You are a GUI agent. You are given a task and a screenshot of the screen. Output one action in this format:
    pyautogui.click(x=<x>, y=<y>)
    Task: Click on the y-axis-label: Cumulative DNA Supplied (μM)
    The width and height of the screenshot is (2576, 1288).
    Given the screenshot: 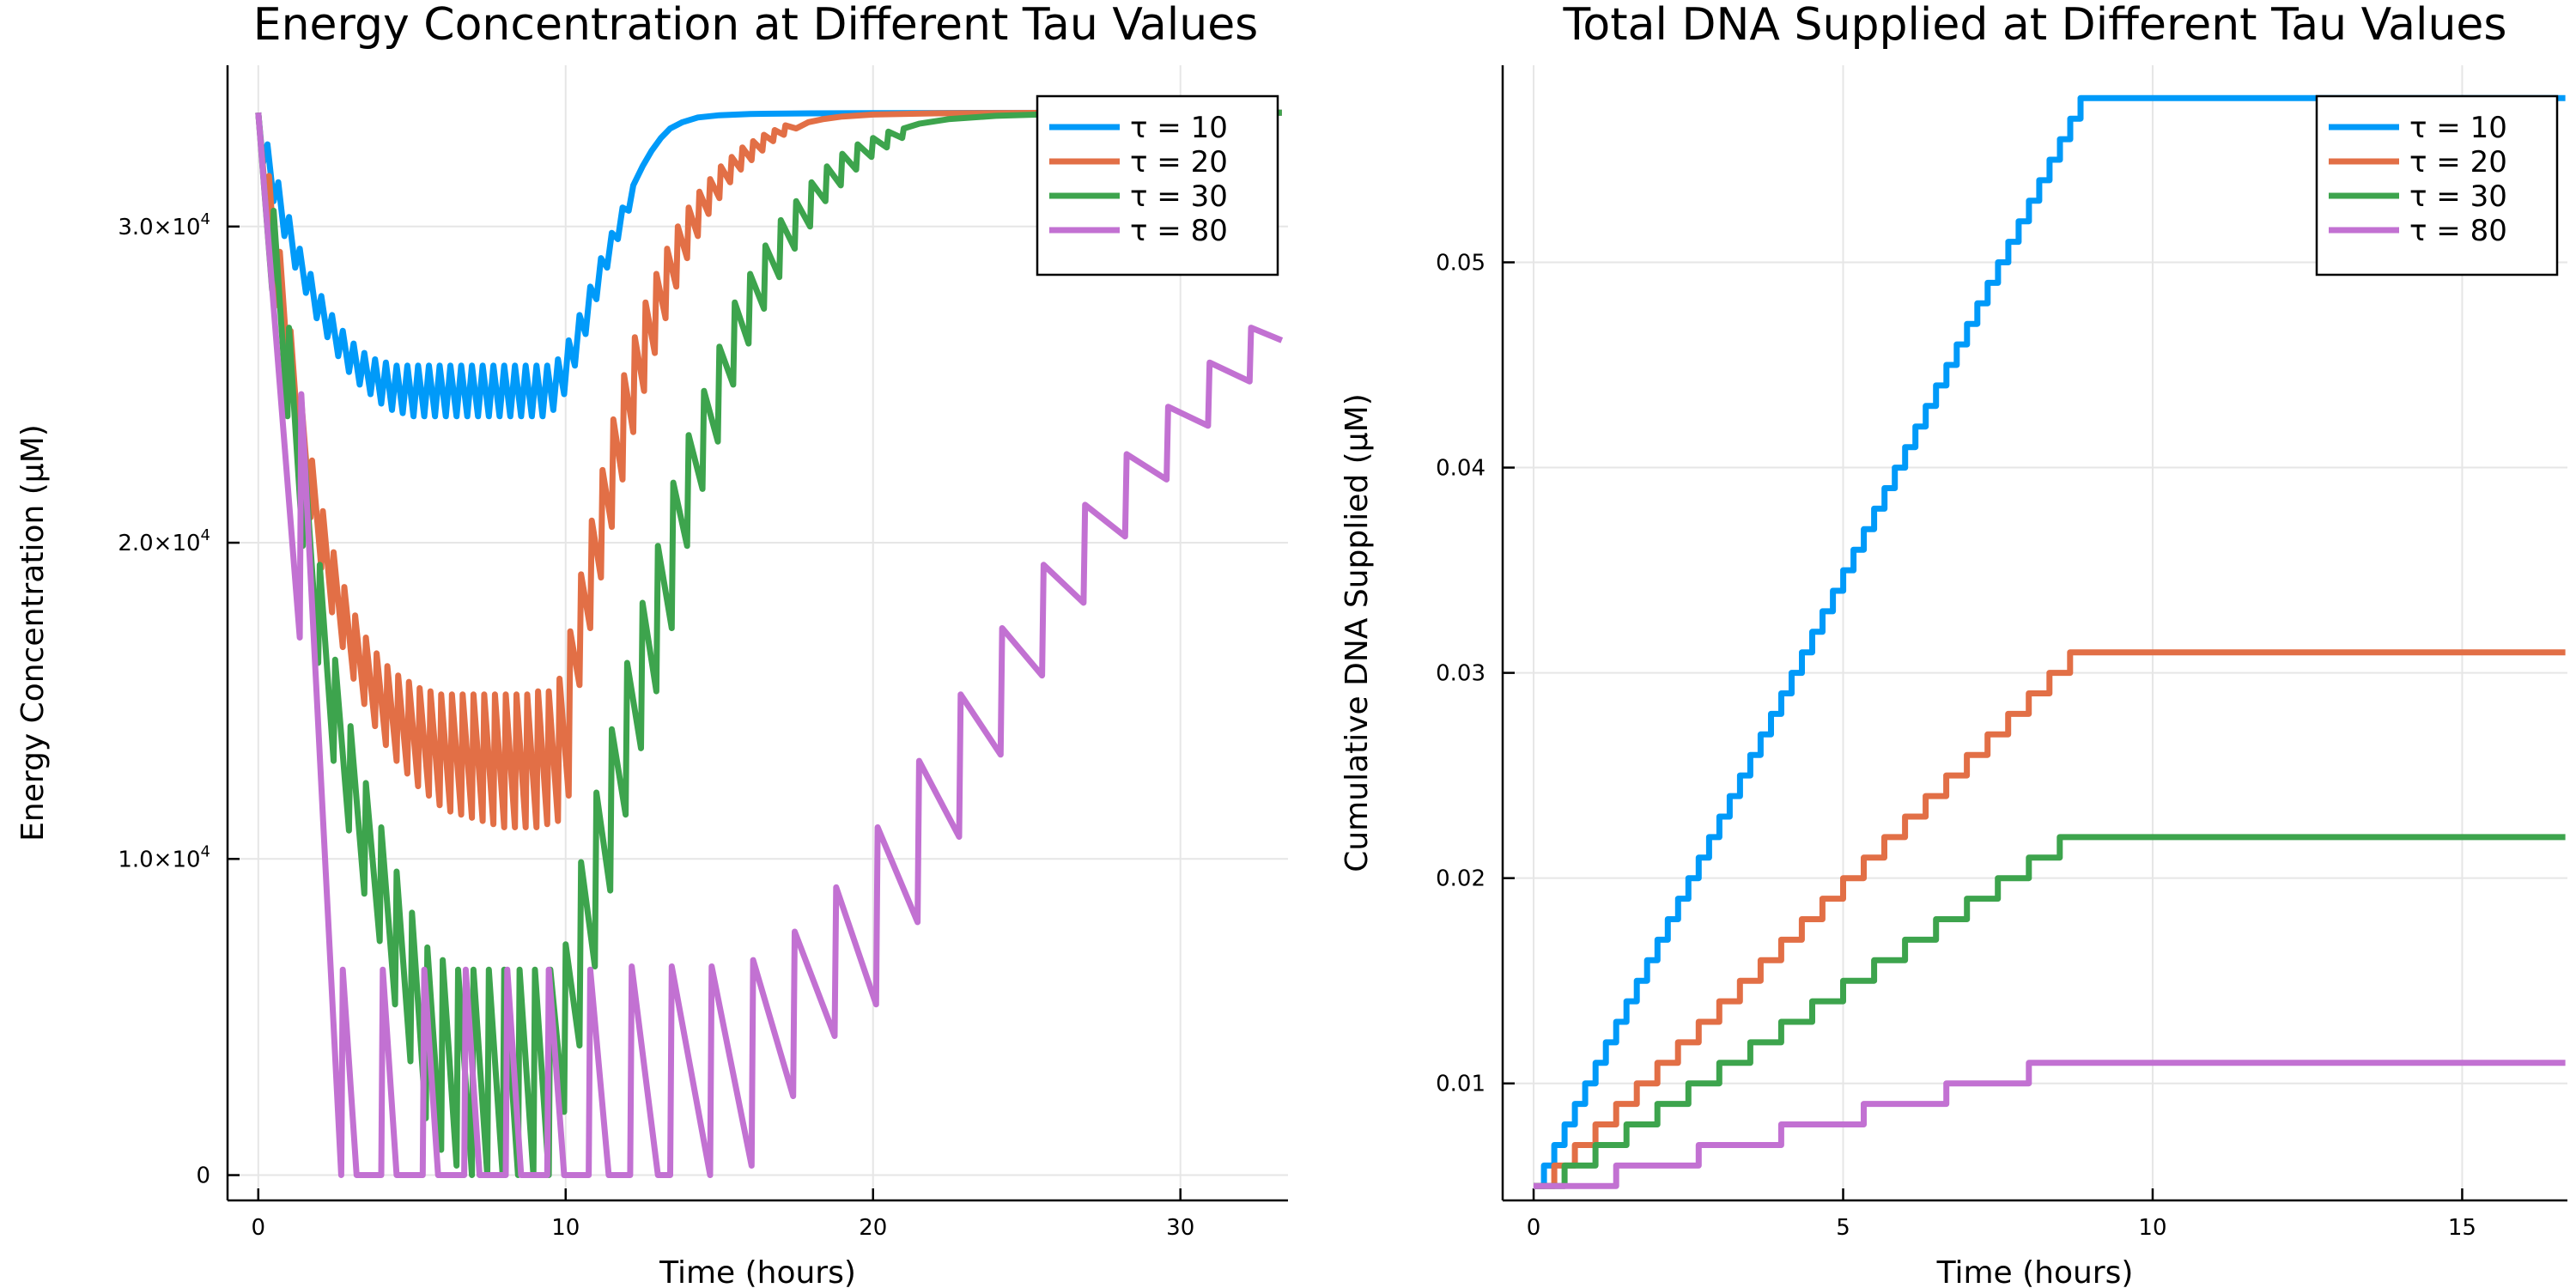 What is the action you would take?
    pyautogui.click(x=1357, y=632)
    